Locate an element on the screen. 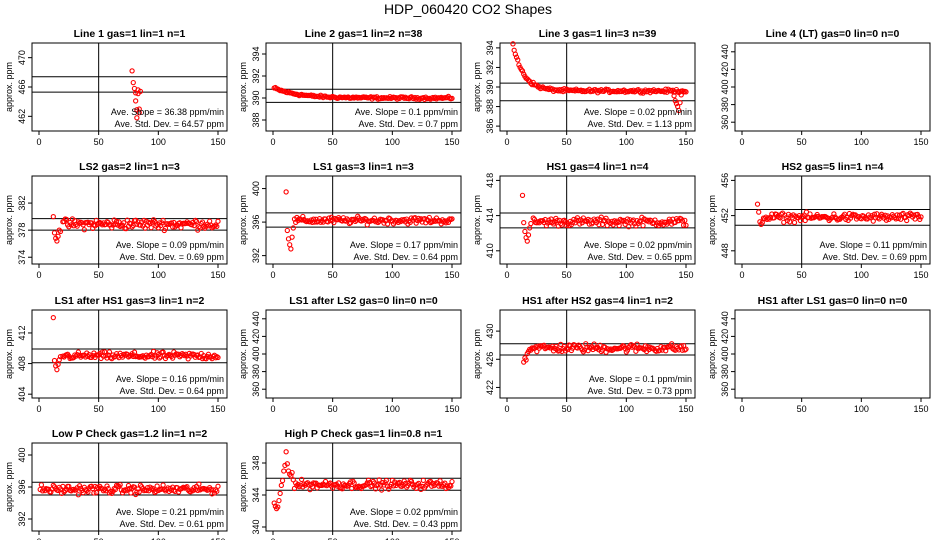  stddev-annotation: Ave. Std. Dev. = 0.7 ppm is located at coordinates (408, 124).